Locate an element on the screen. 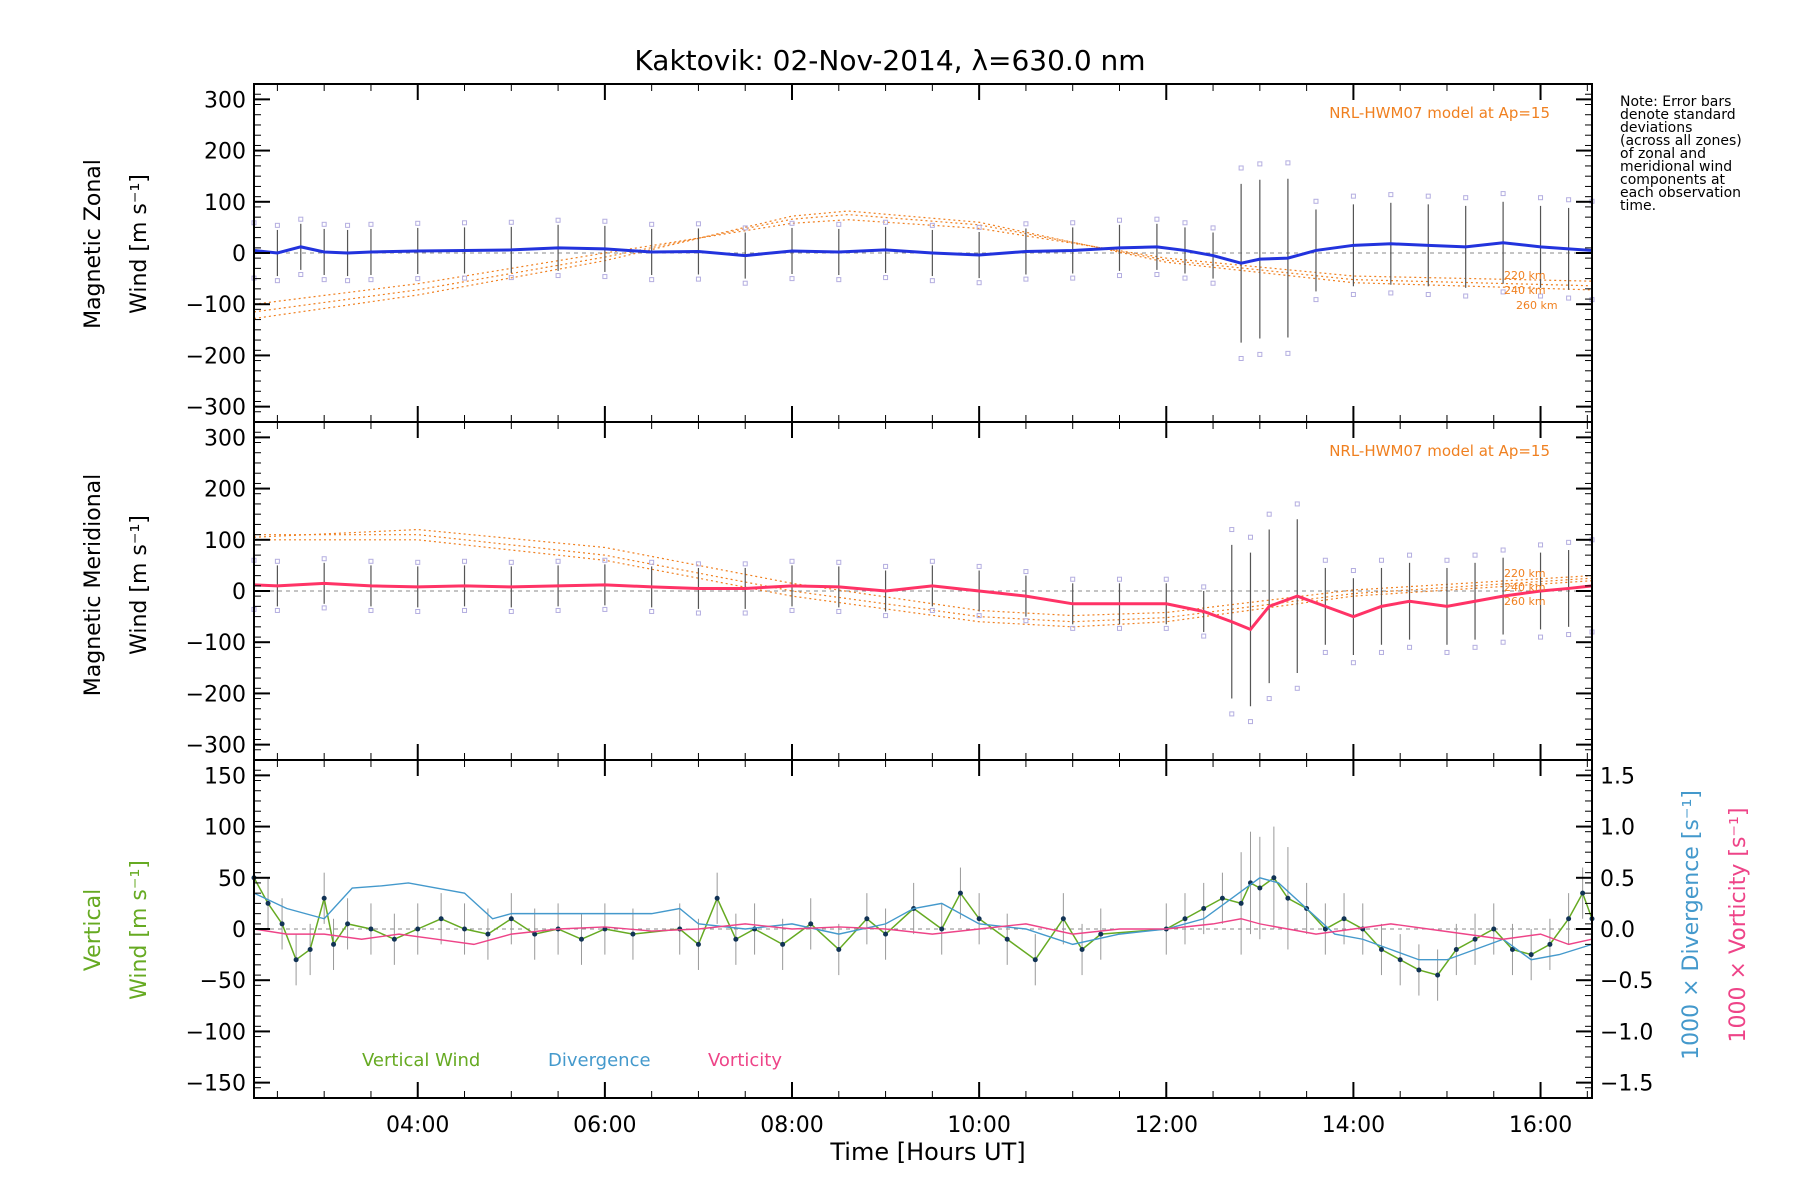 The height and width of the screenshot is (1200, 1800). note-line: denote standard is located at coordinates (1678, 115).